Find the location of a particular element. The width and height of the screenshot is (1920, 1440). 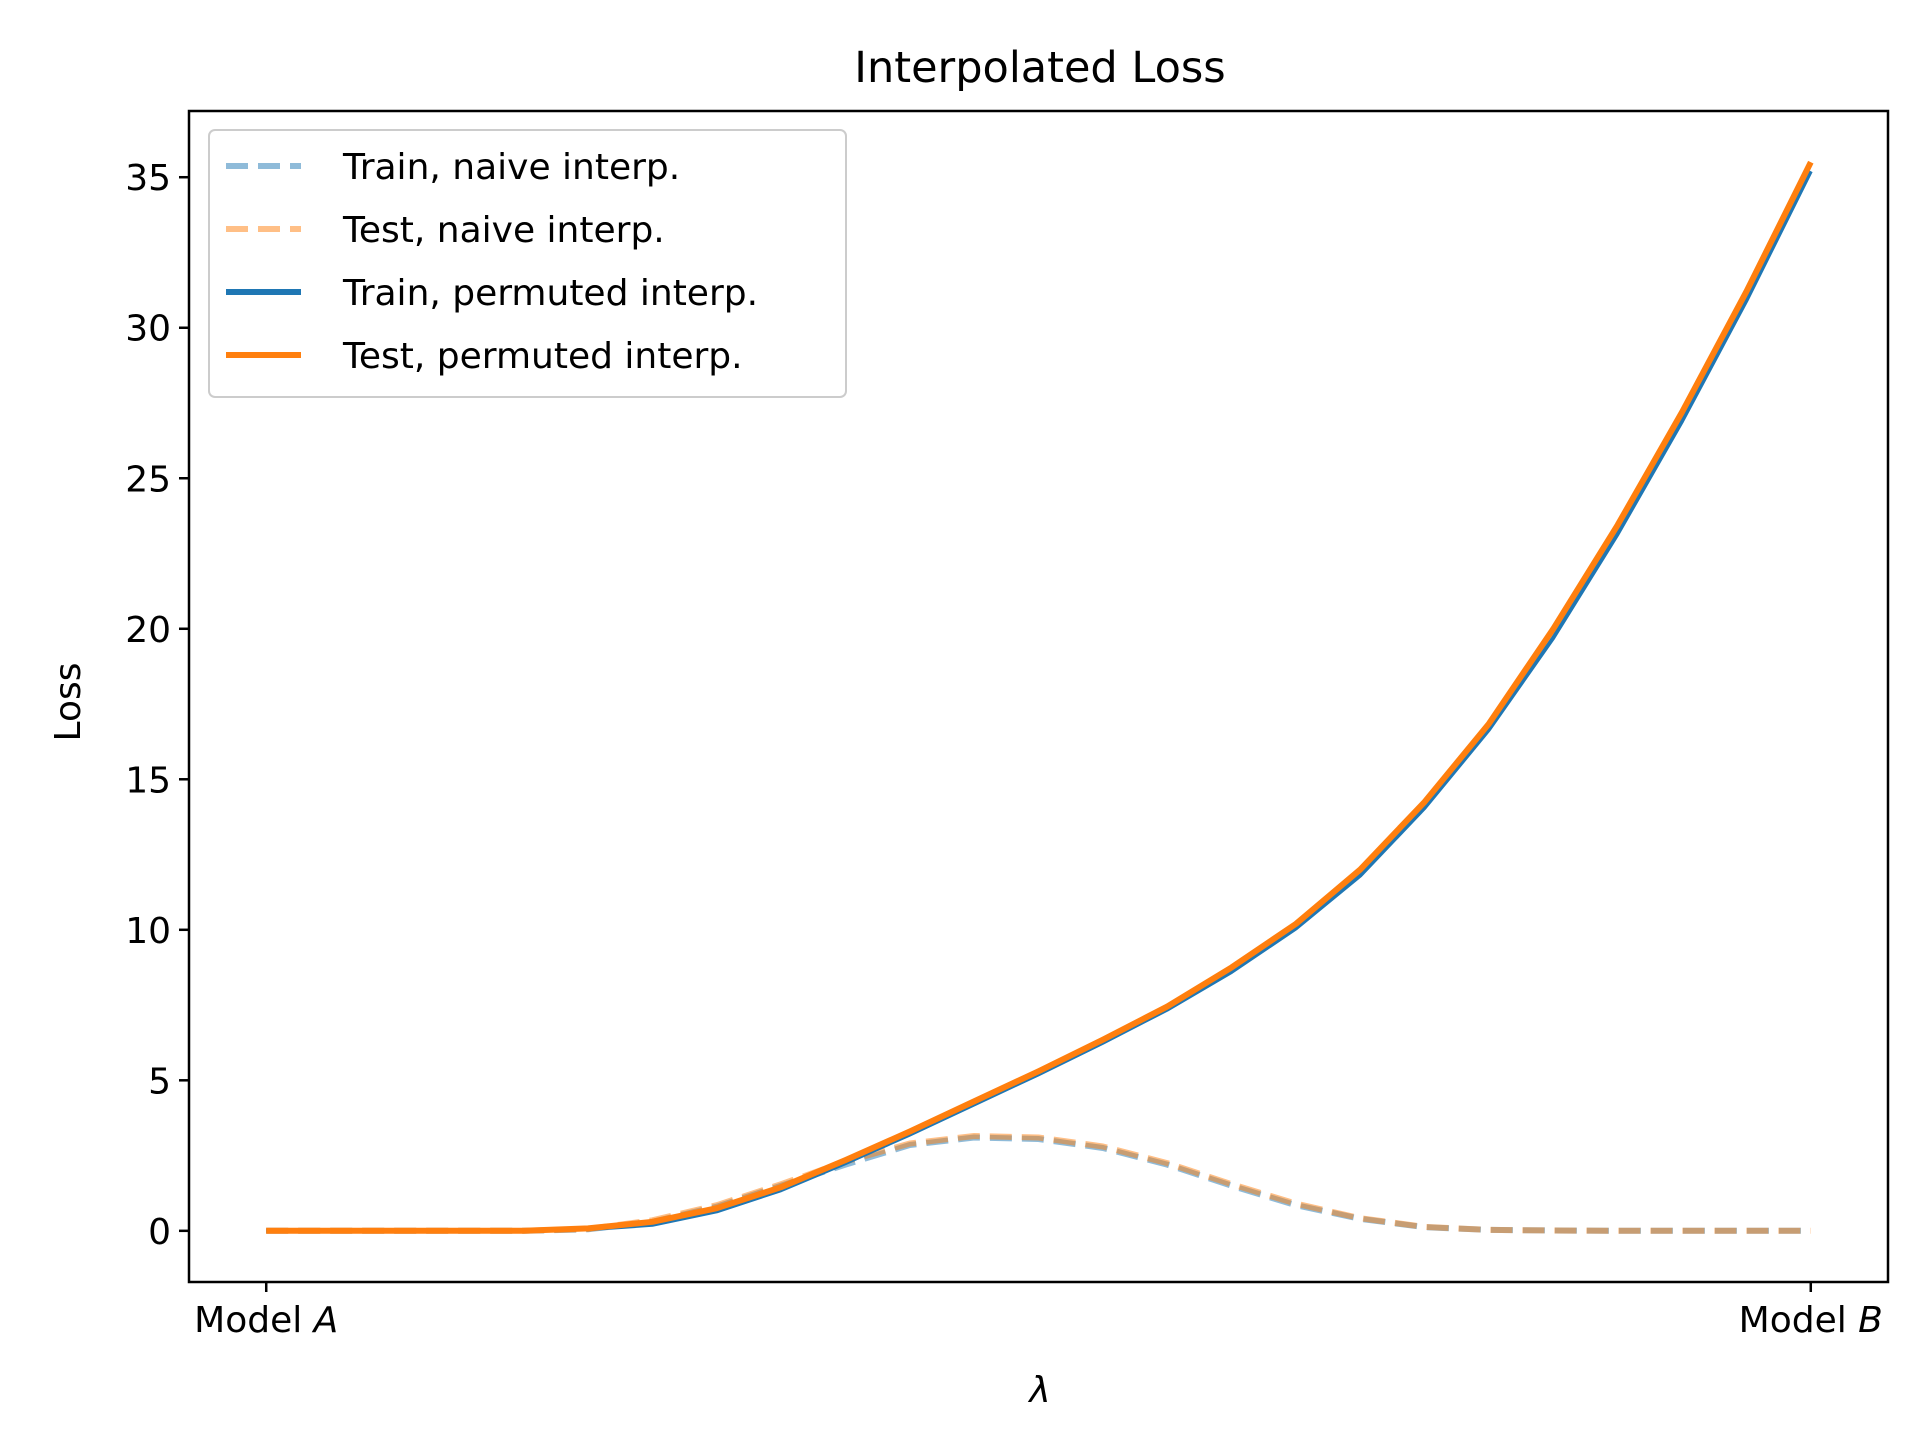

legend-label-3: Train, permuted interp. is located at coordinates (550, 293).